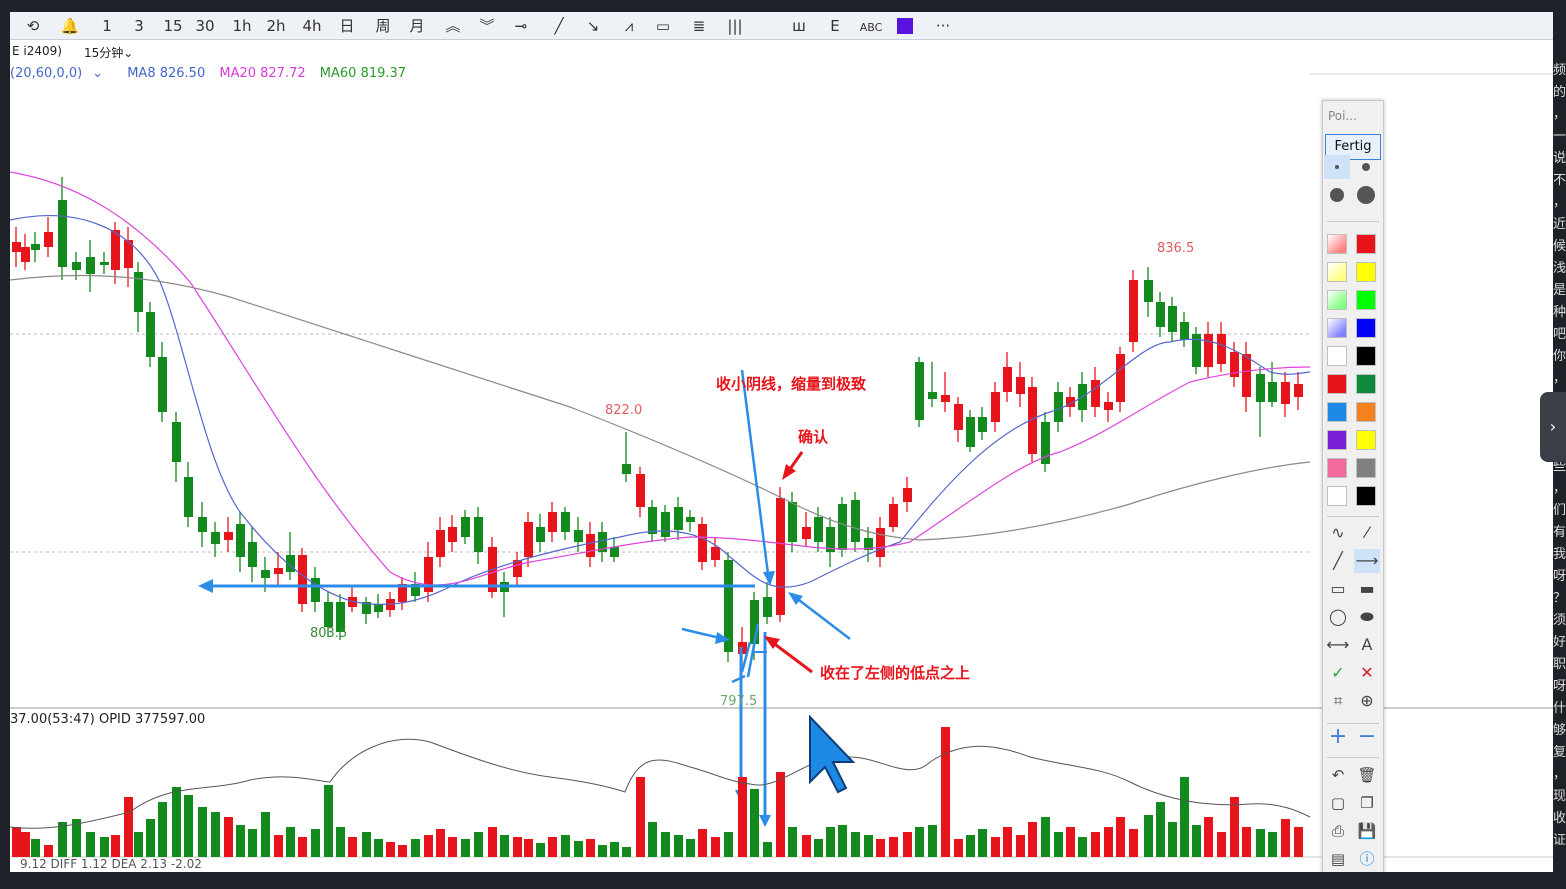 The width and height of the screenshot is (1566, 889). I want to click on transcript-char: 有, so click(1559, 532).